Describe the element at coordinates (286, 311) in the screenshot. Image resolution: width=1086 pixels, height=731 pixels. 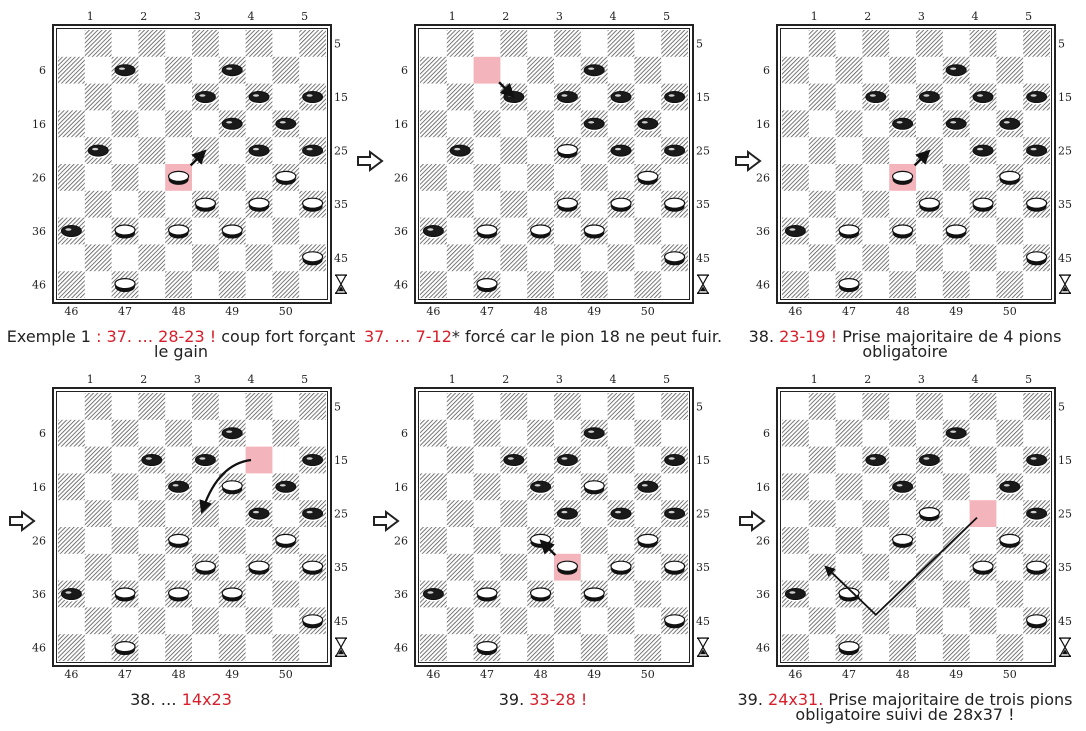
I see `coord-label-bottom: 50` at that location.